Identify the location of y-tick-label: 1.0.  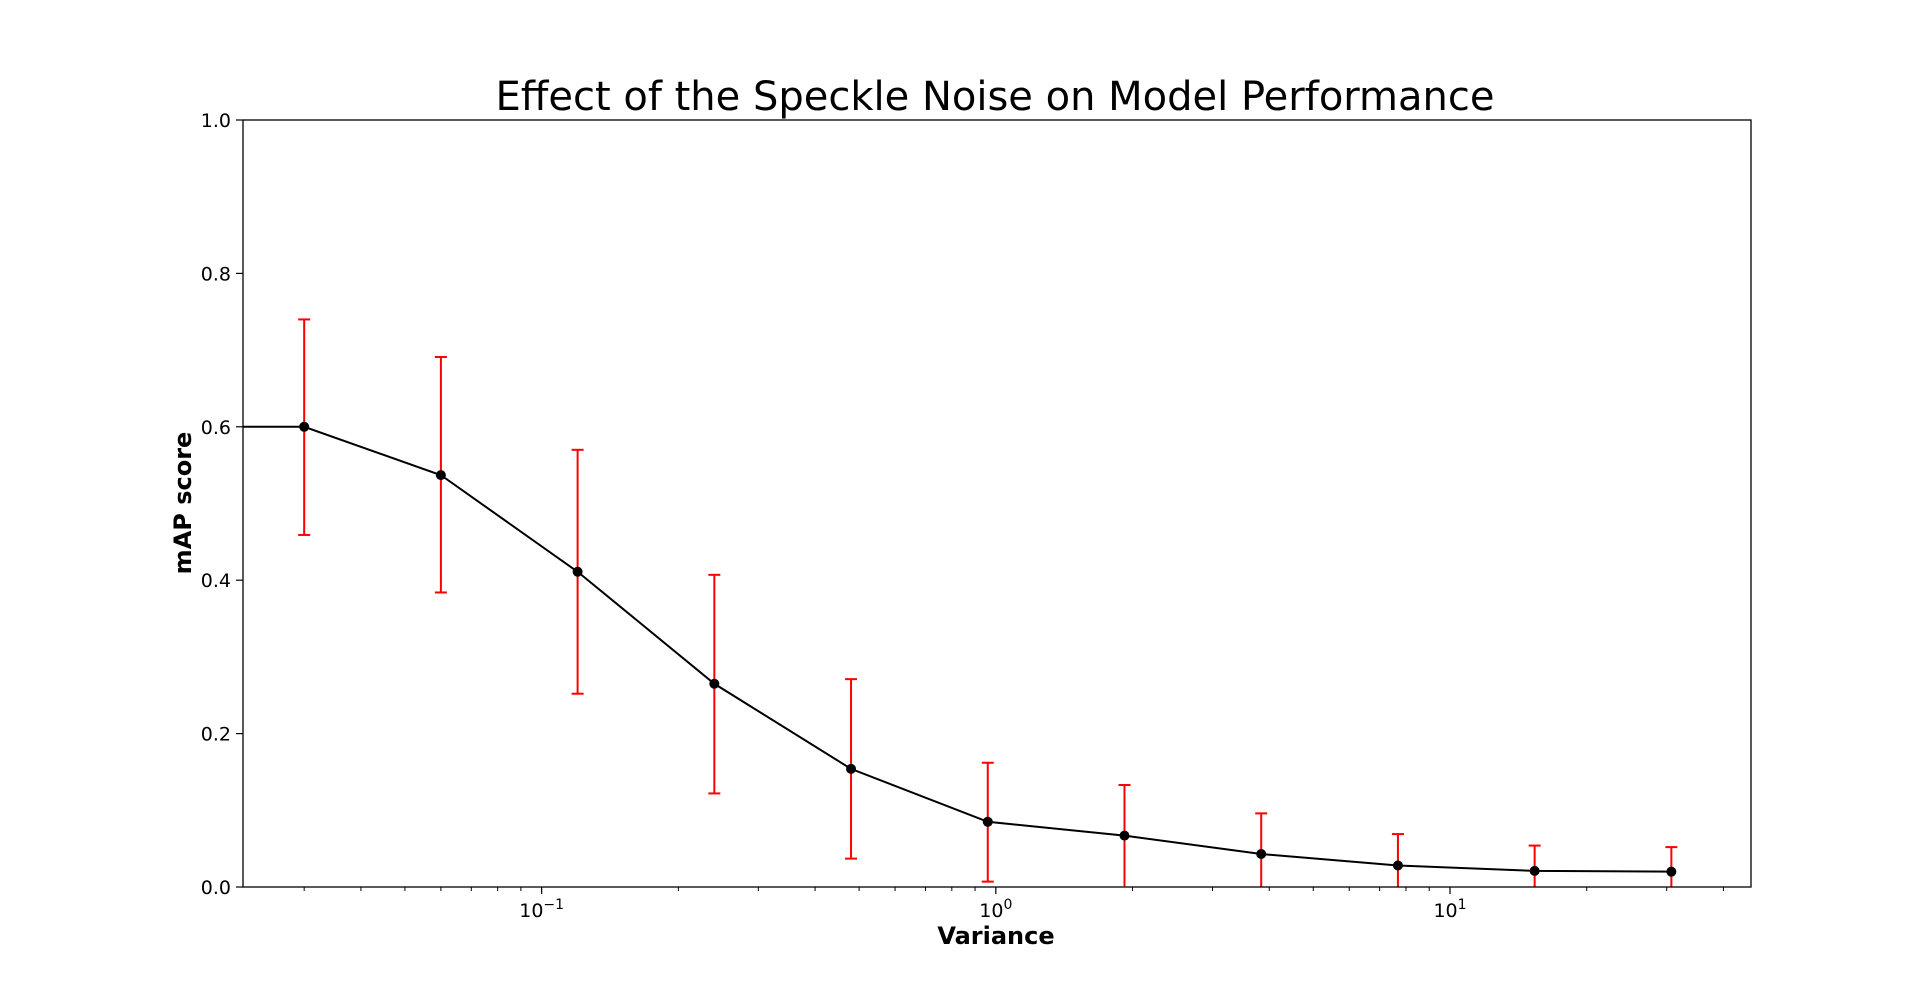
(216, 121).